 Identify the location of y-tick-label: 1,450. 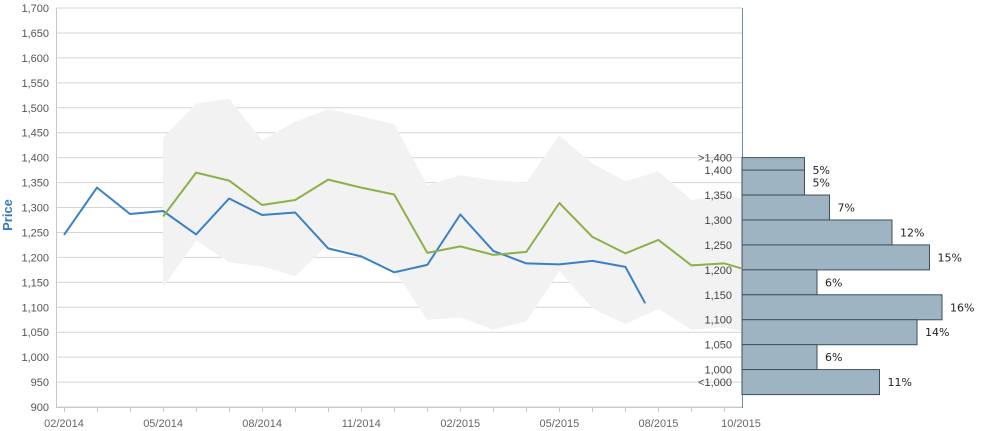
(35, 134).